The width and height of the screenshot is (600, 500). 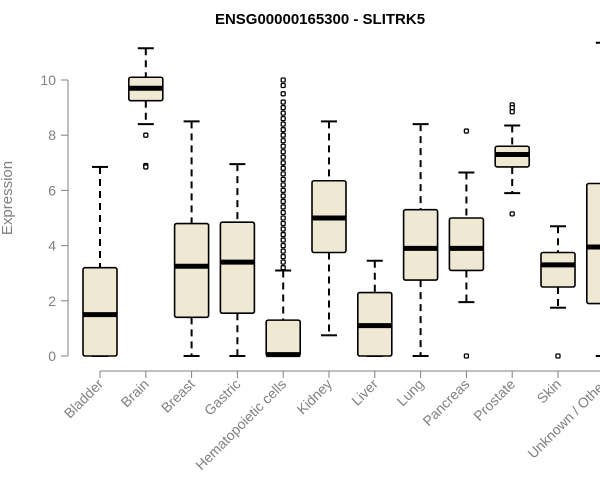 What do you see at coordinates (52, 356) in the screenshot?
I see `y-tick-label: 0` at bounding box center [52, 356].